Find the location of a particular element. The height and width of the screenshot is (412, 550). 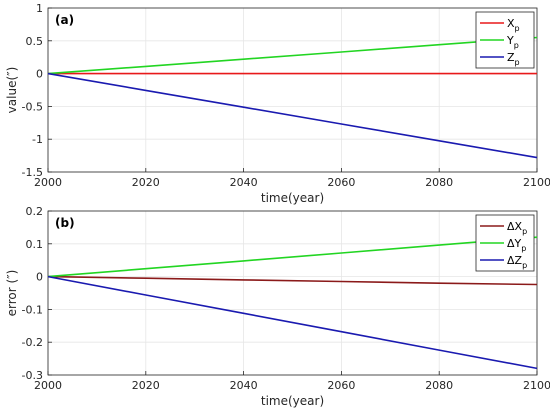

legend-entry: Zp is located at coordinates (513, 59).